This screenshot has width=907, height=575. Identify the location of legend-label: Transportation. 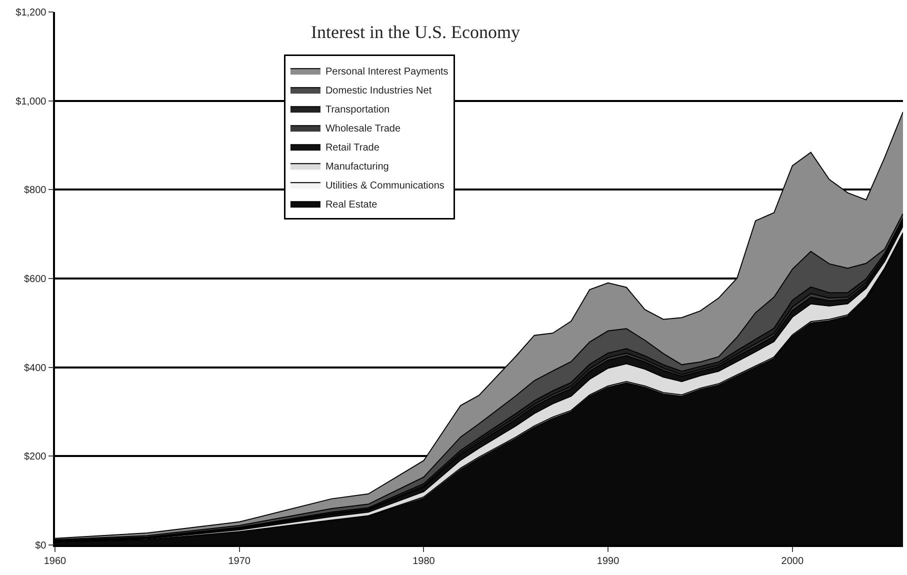
(357, 110).